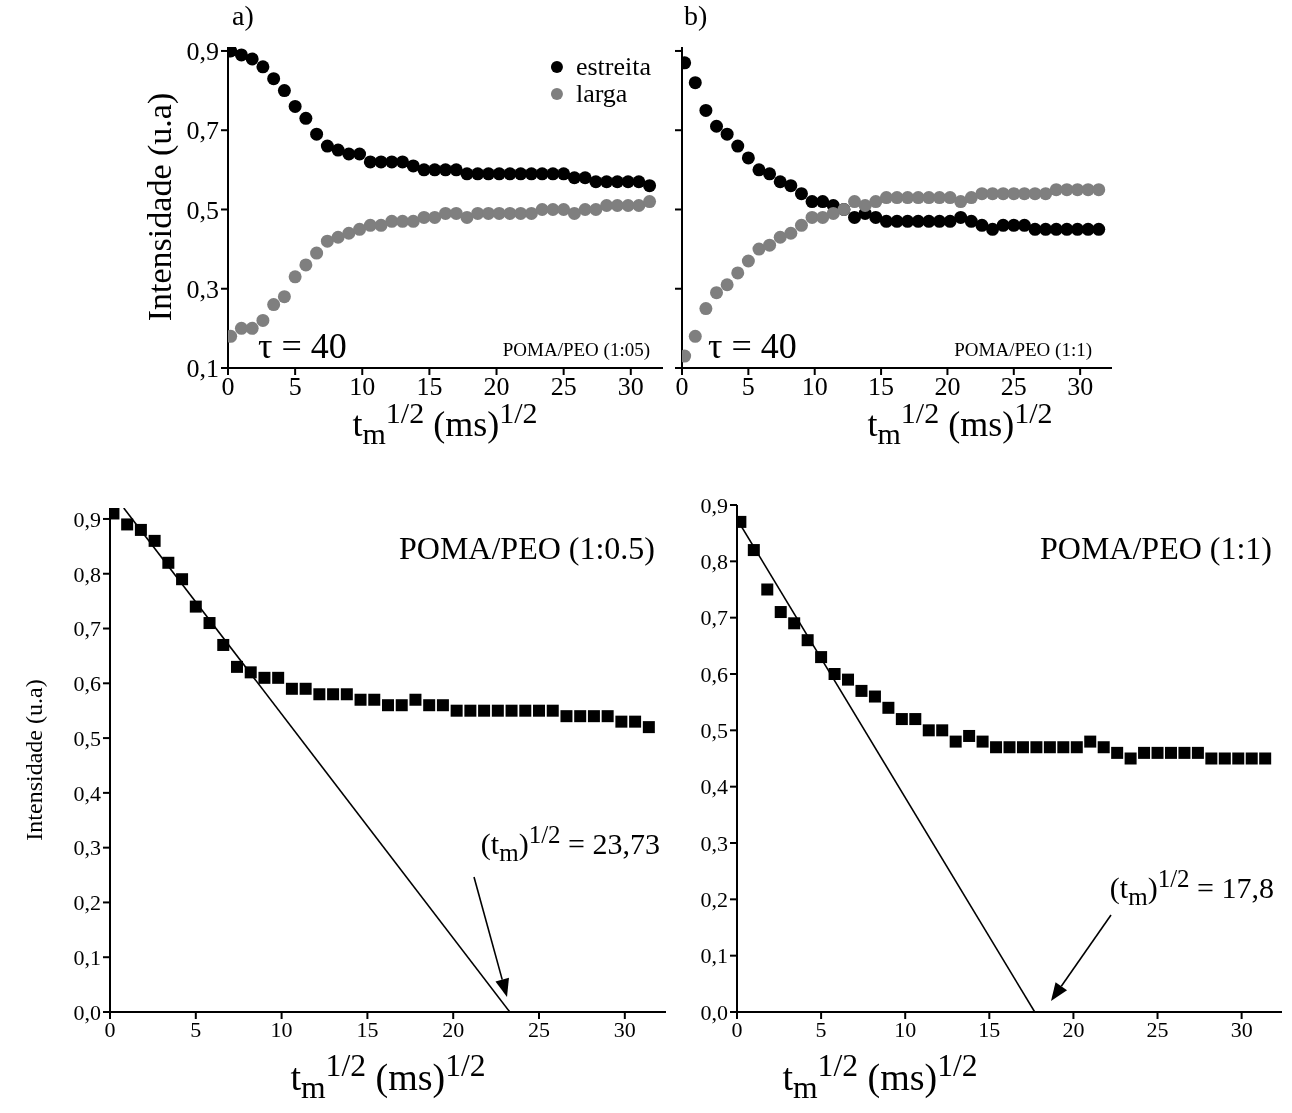 This screenshot has height=1113, width=1292. Describe the element at coordinates (34, 760) in the screenshot. I see `y-axis-title: Intensidade (u.a)` at that location.